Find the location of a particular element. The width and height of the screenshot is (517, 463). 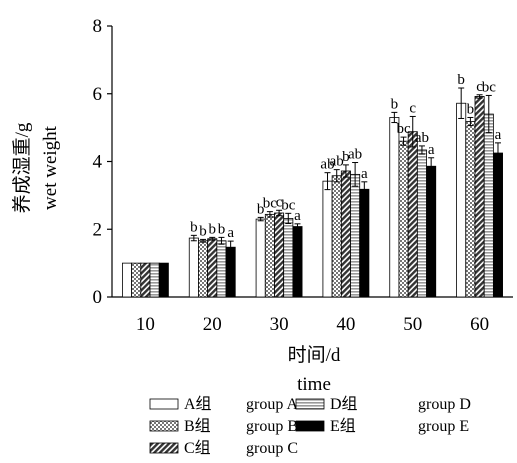

legend-label-cn: C组 is located at coordinates (197, 448).